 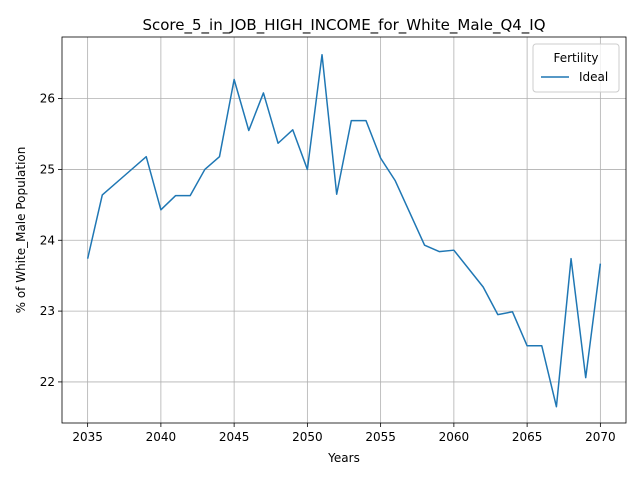 What do you see at coordinates (47, 382) in the screenshot?
I see `y-tick-label: 22` at bounding box center [47, 382].